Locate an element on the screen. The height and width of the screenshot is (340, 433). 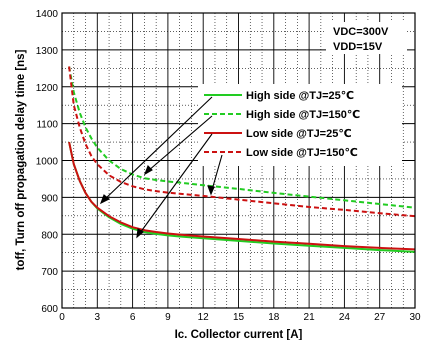
y-tick-label: 1100 is located at coordinates (47, 125).